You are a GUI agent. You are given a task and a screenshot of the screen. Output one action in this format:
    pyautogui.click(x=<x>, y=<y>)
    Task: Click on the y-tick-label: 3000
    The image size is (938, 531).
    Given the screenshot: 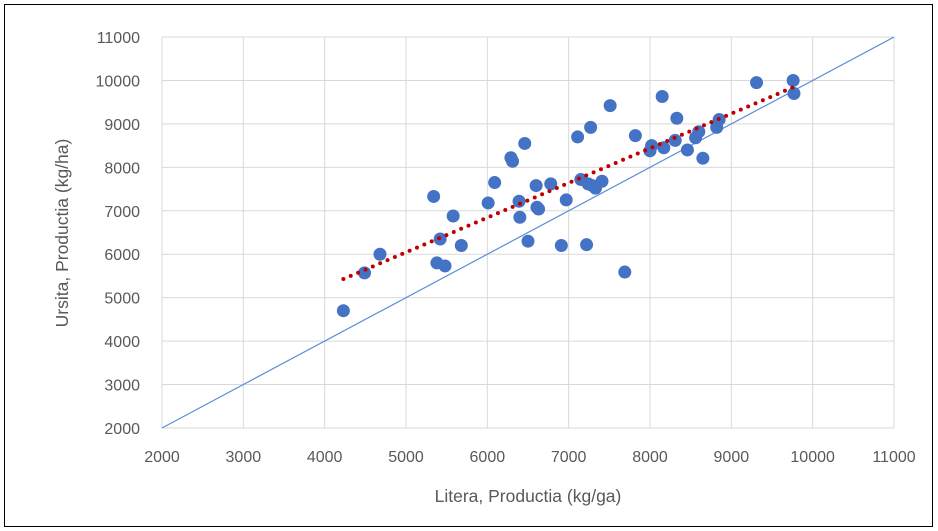 What is the action you would take?
    pyautogui.click(x=122, y=386)
    